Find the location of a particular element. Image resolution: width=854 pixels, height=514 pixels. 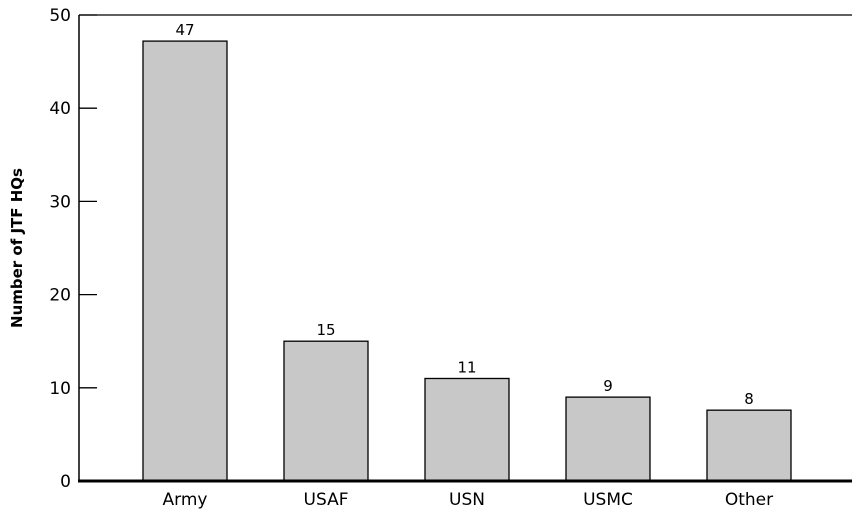

bar-usaf is located at coordinates (326, 411).